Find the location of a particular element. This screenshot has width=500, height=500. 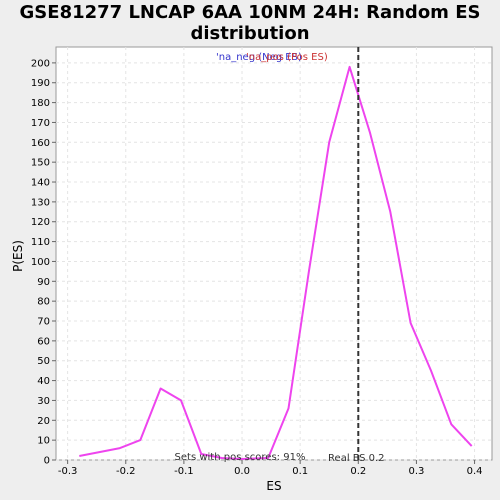

y-tick-label: 20 is located at coordinates (43, 421).